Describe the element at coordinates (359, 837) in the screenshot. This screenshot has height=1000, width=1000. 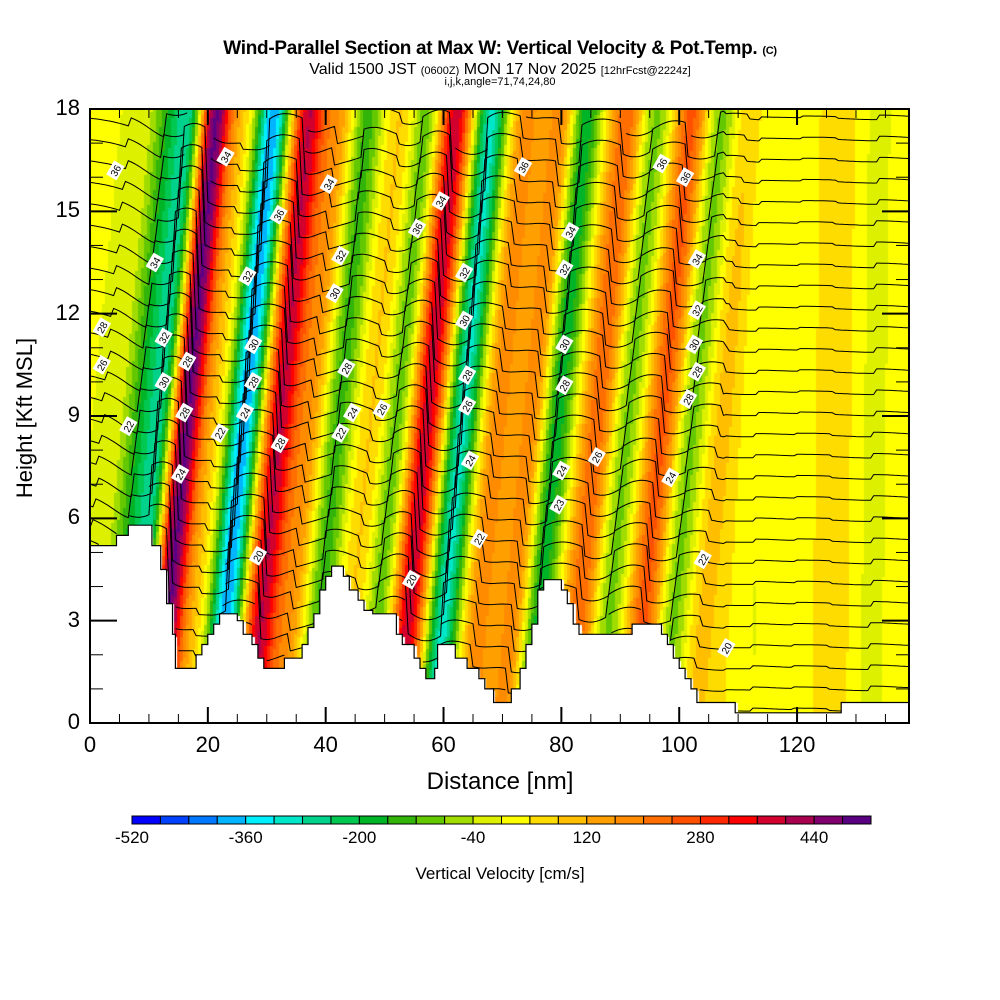
I see `colorbar-tick-label: -200` at that location.